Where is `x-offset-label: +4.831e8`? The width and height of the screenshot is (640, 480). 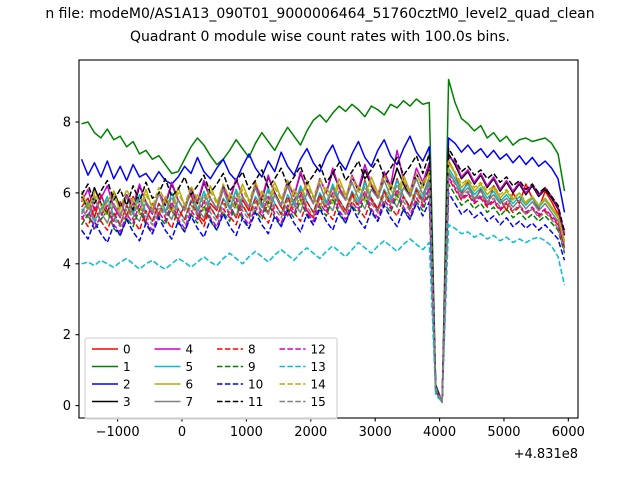
x-offset-label: +4.831e8 is located at coordinates (546, 454).